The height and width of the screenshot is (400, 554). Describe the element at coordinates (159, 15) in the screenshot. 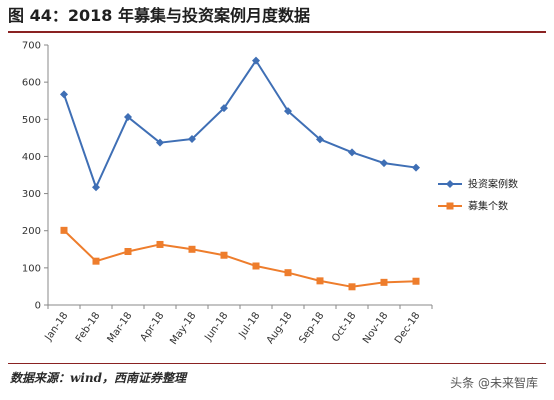

I see `figure-title: 图 44：2018 年募集与投资案例月度数据` at that location.